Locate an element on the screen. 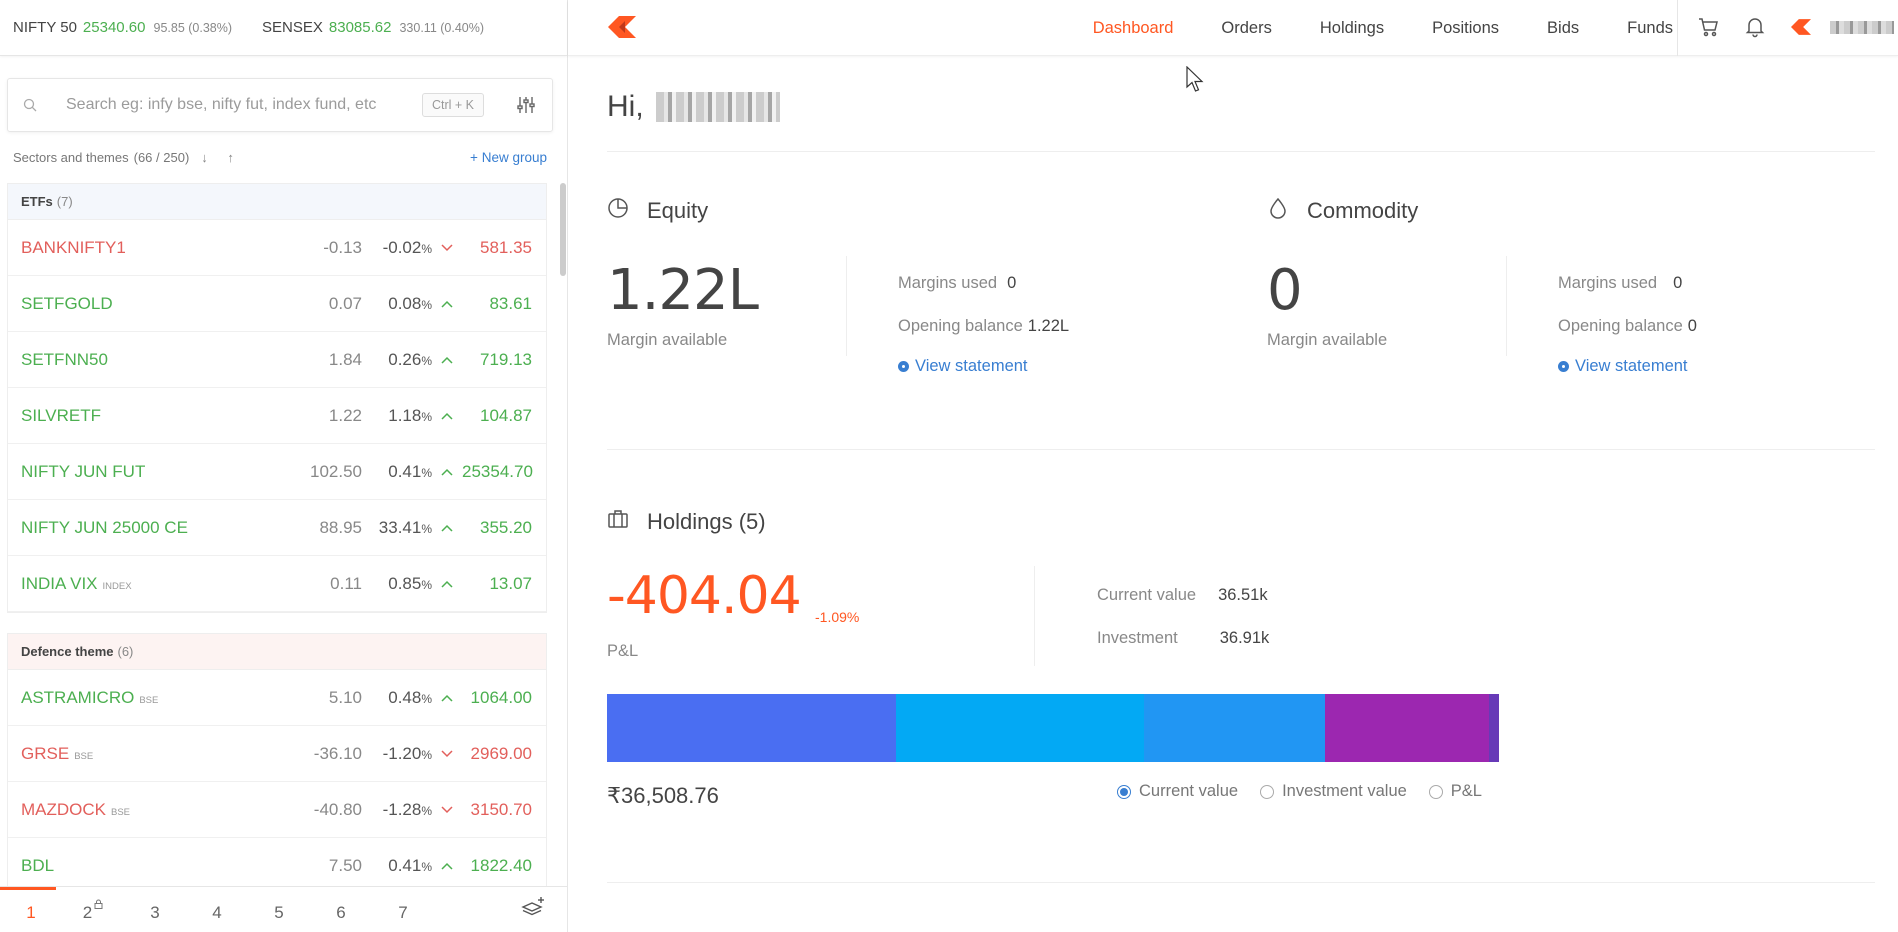 The image size is (1898, 932). watchlist-row: BANKNIFTY1 -0.13 -0.02% 581.35 is located at coordinates (277, 248).